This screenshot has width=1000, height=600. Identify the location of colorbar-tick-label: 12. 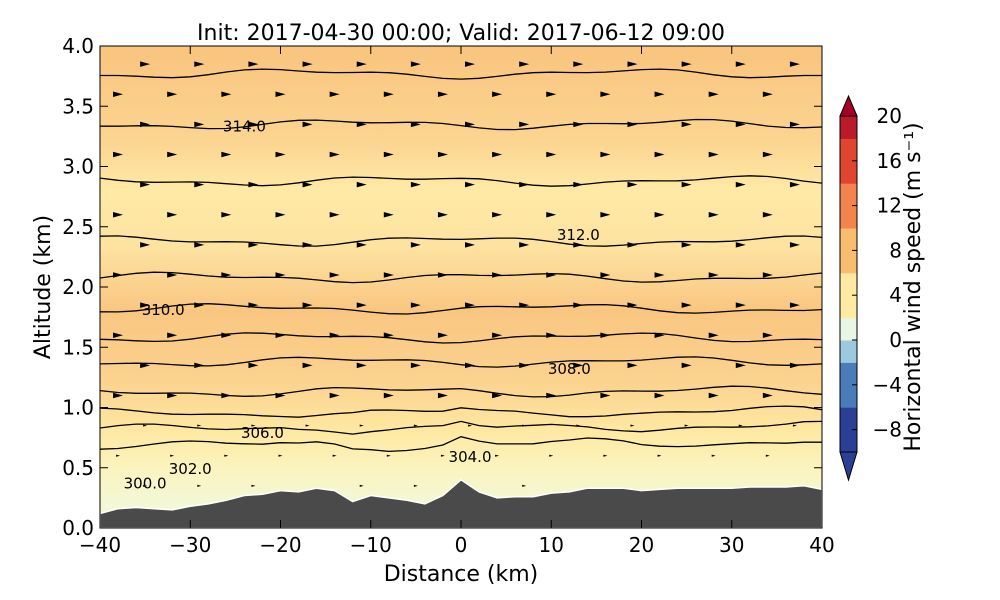
(889, 206).